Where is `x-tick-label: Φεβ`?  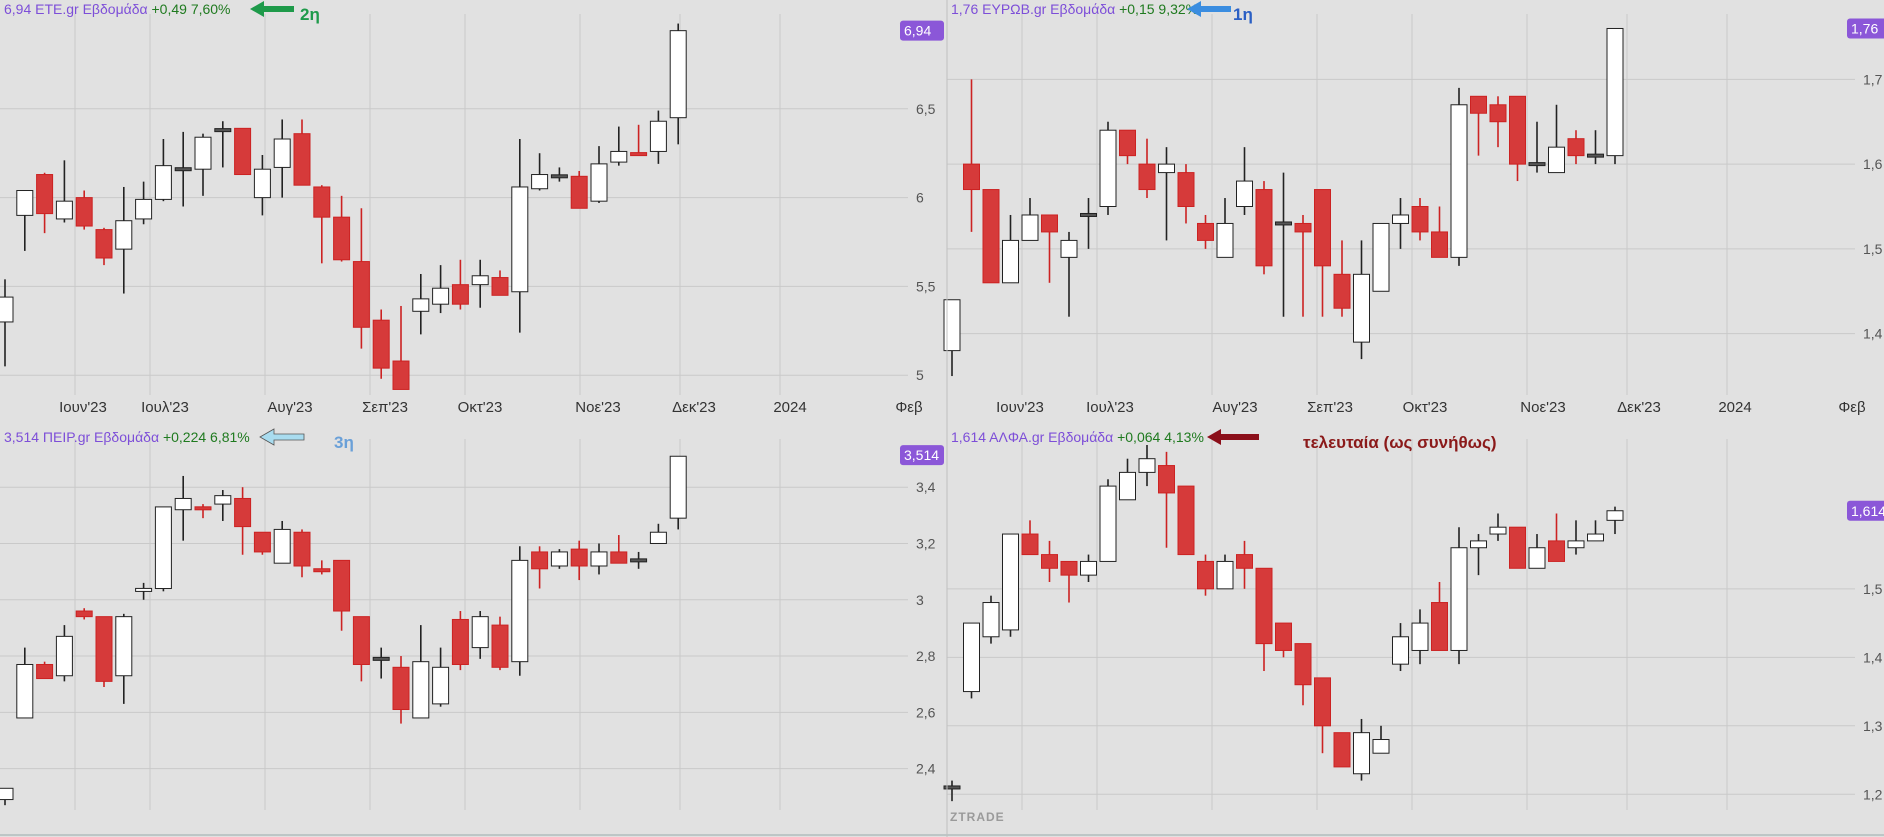 x-tick-label: Φεβ is located at coordinates (1852, 407).